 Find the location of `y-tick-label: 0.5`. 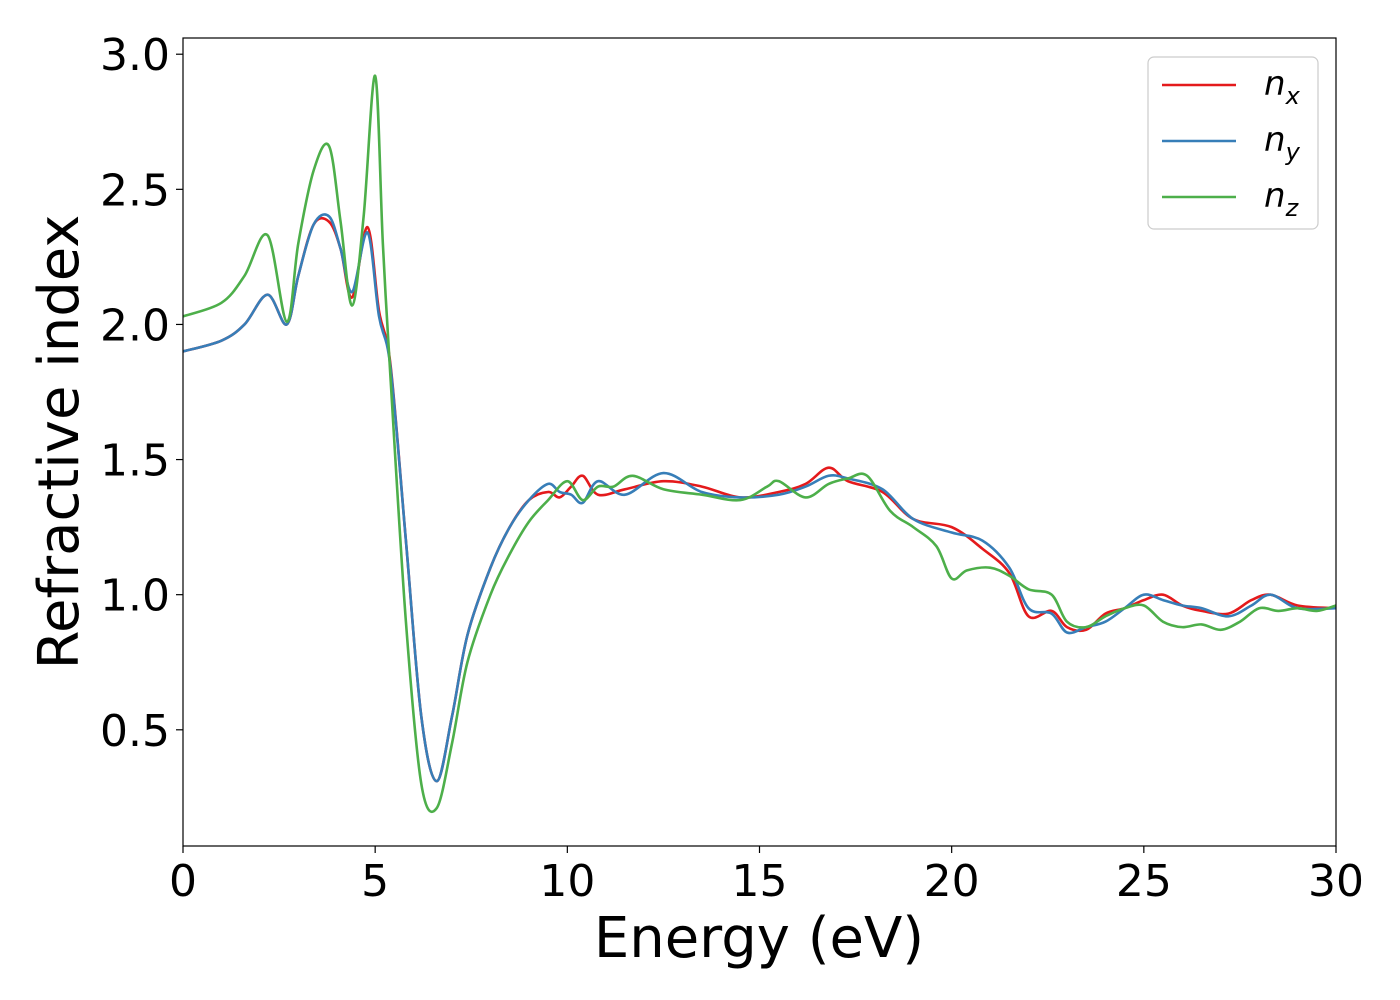

y-tick-label: 0.5 is located at coordinates (135, 731).